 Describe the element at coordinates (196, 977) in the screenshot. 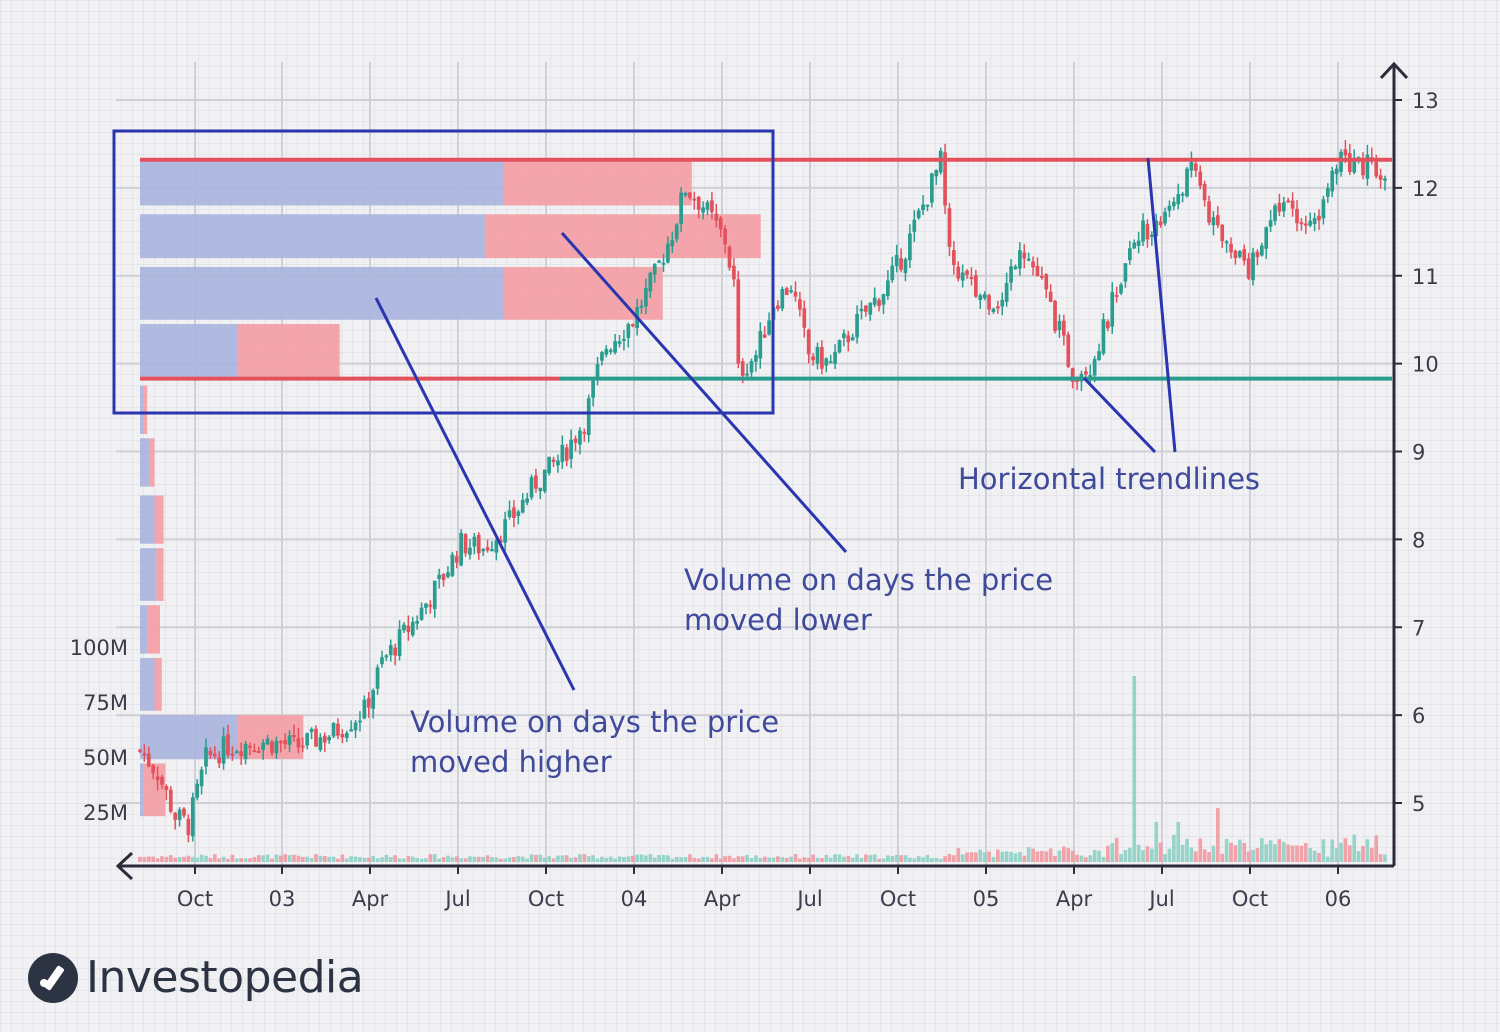

I see `brand-logo: Investopedia` at that location.